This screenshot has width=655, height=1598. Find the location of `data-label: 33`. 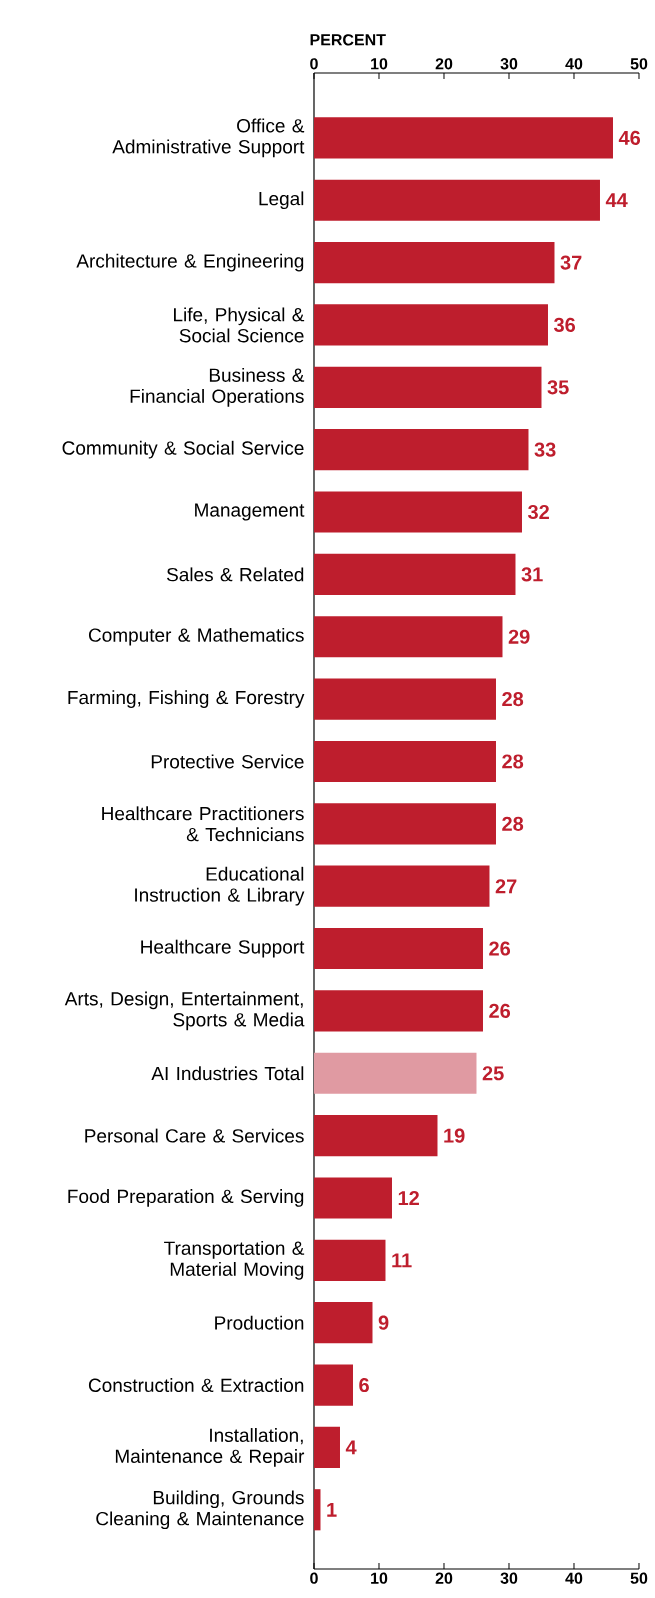

data-label: 33 is located at coordinates (545, 449).